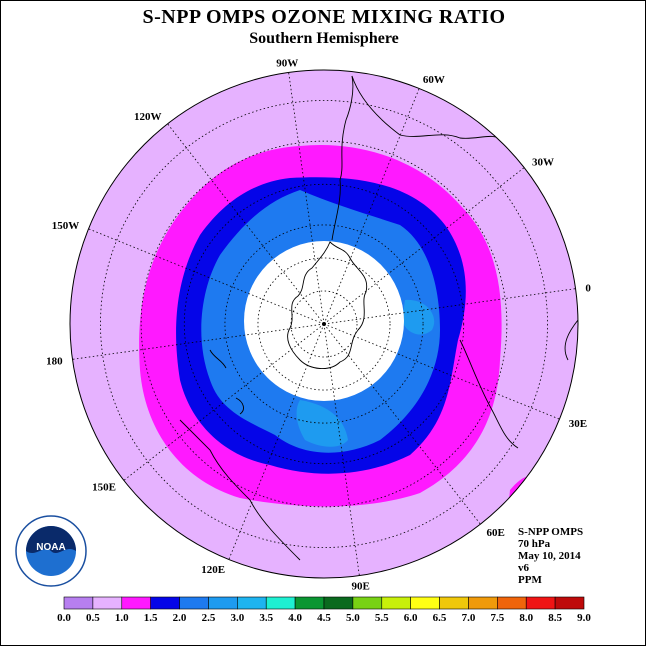 This screenshot has height=648, width=648. Describe the element at coordinates (534, 544) in the screenshot. I see `info-level: 70 hPa` at that location.